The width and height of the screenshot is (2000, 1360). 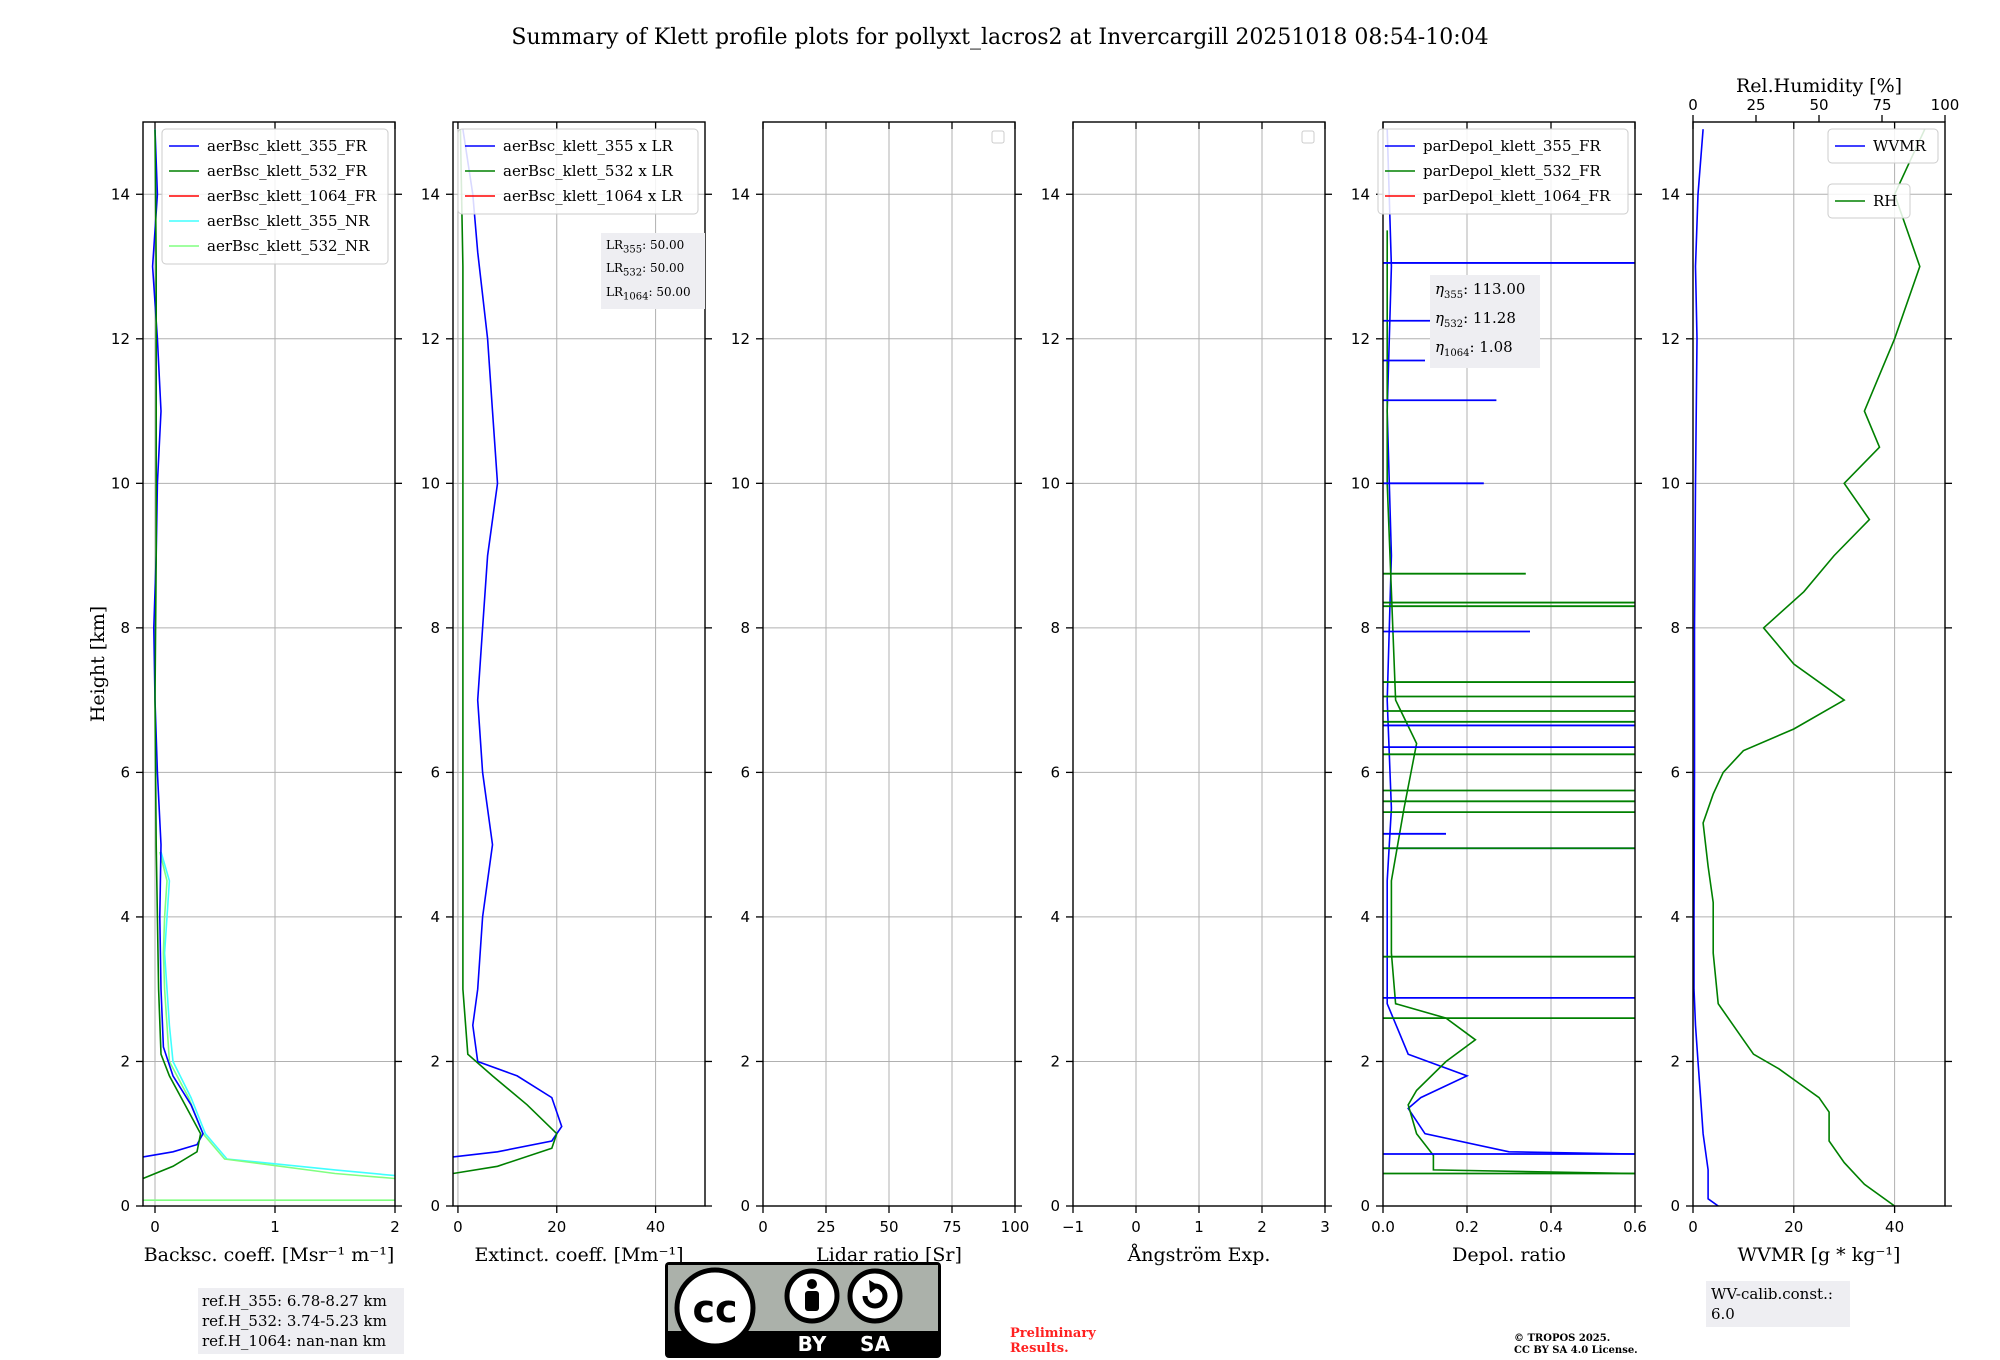 What do you see at coordinates (1819, 86) in the screenshot?
I see `top-x-axis-label: Rel.Humidity [%]` at bounding box center [1819, 86].